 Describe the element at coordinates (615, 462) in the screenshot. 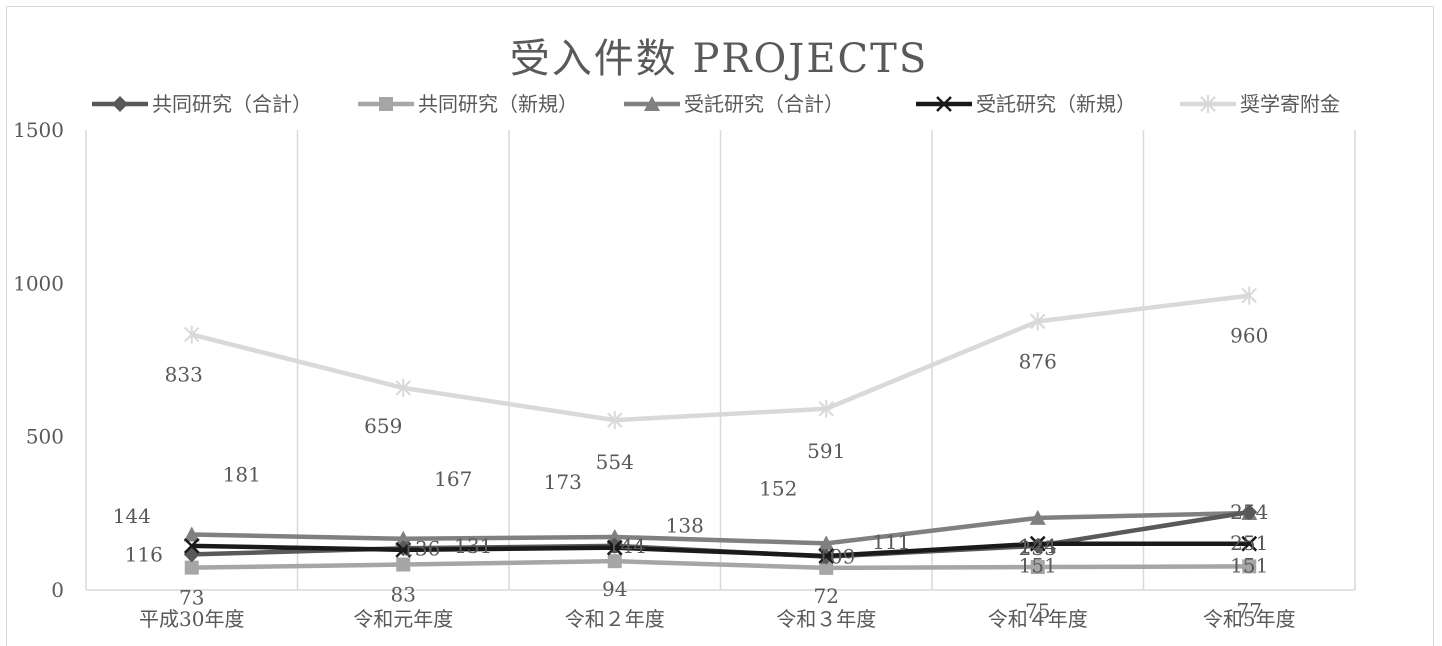

I see `data-label: 554` at that location.